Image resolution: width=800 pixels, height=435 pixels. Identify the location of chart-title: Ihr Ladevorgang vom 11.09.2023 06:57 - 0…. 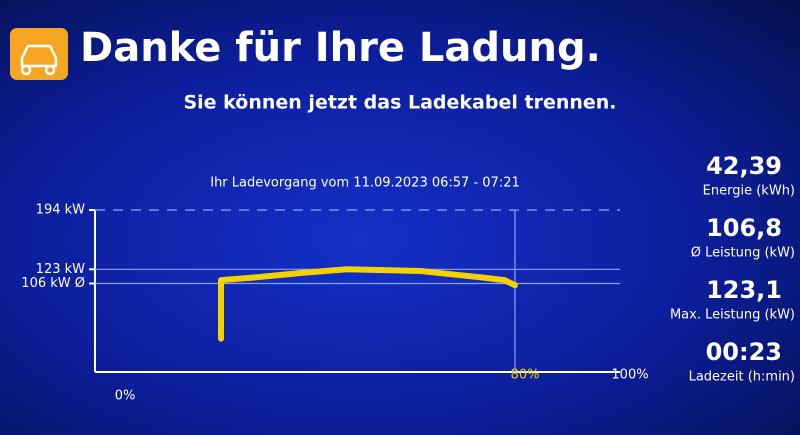
(365, 183).